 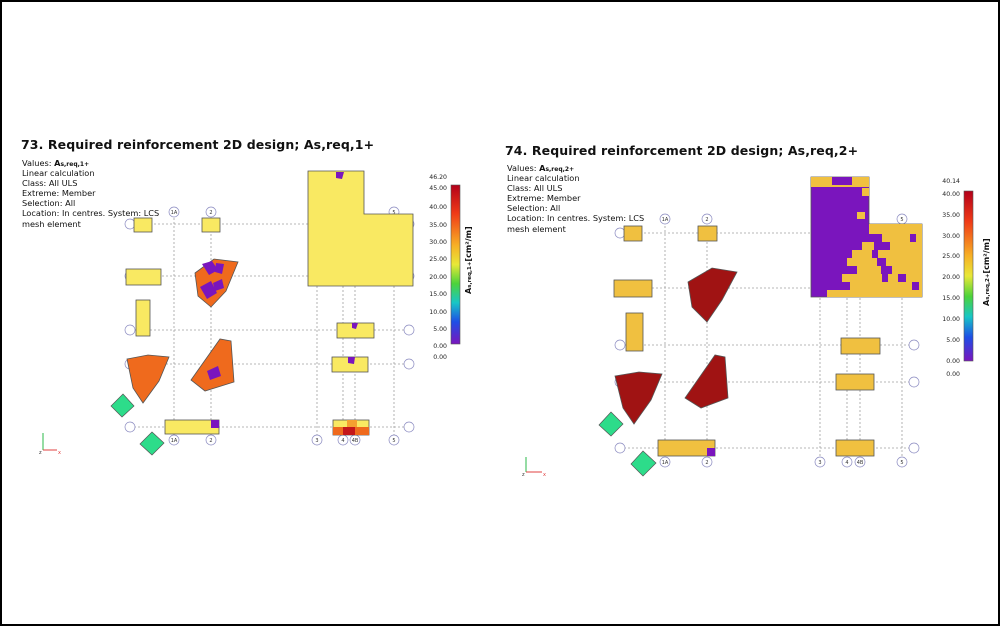 What do you see at coordinates (438, 188) in the screenshot?
I see `legend-tick: 45.00` at bounding box center [438, 188].